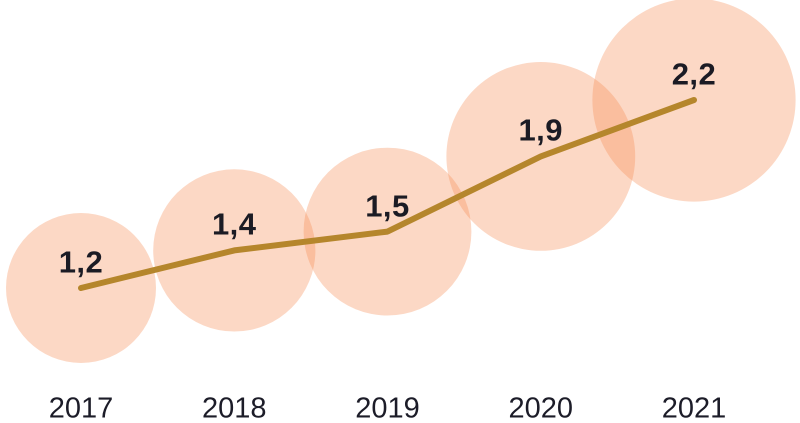  Describe the element at coordinates (234, 407) in the screenshot. I see `x-axis-label: 2018` at that location.